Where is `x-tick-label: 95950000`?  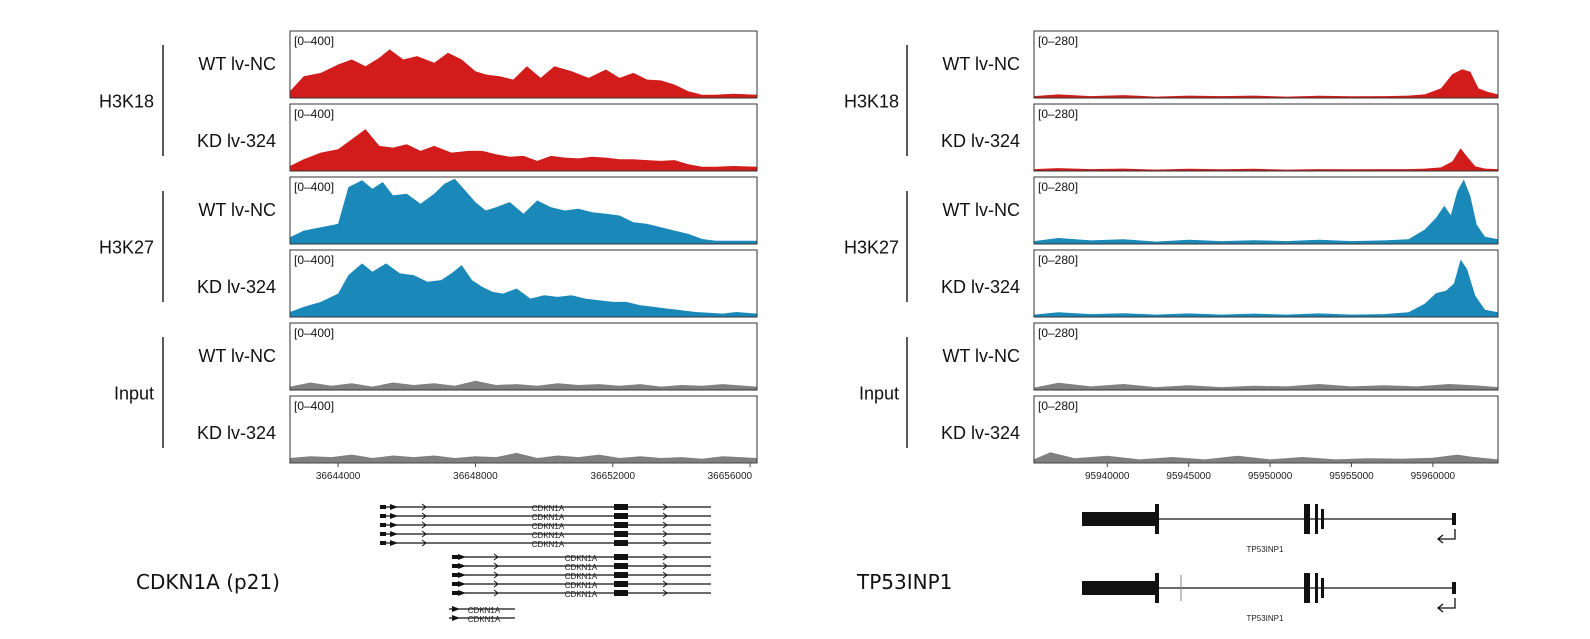 x-tick-label: 95950000 is located at coordinates (1270, 476).